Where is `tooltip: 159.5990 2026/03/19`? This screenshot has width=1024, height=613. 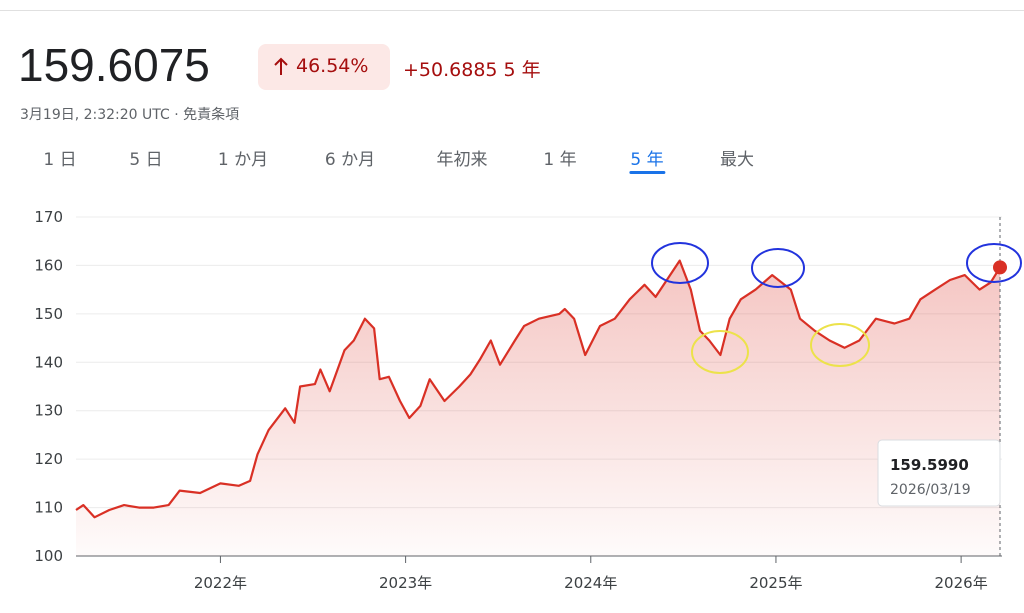 tooltip: 159.5990 2026/03/19 is located at coordinates (939, 473).